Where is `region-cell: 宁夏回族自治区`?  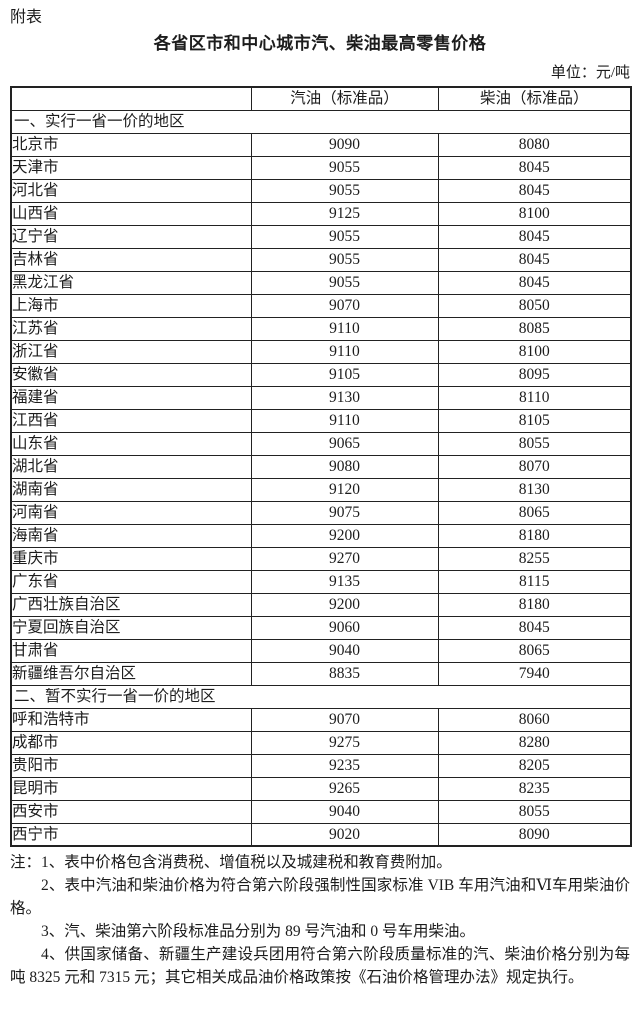 region-cell: 宁夏回族自治区 is located at coordinates (131, 627).